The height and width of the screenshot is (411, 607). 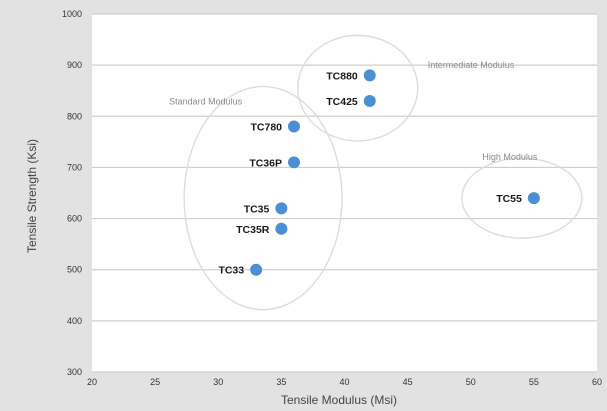 I want to click on y-tick-label: 600, so click(x=74, y=219).